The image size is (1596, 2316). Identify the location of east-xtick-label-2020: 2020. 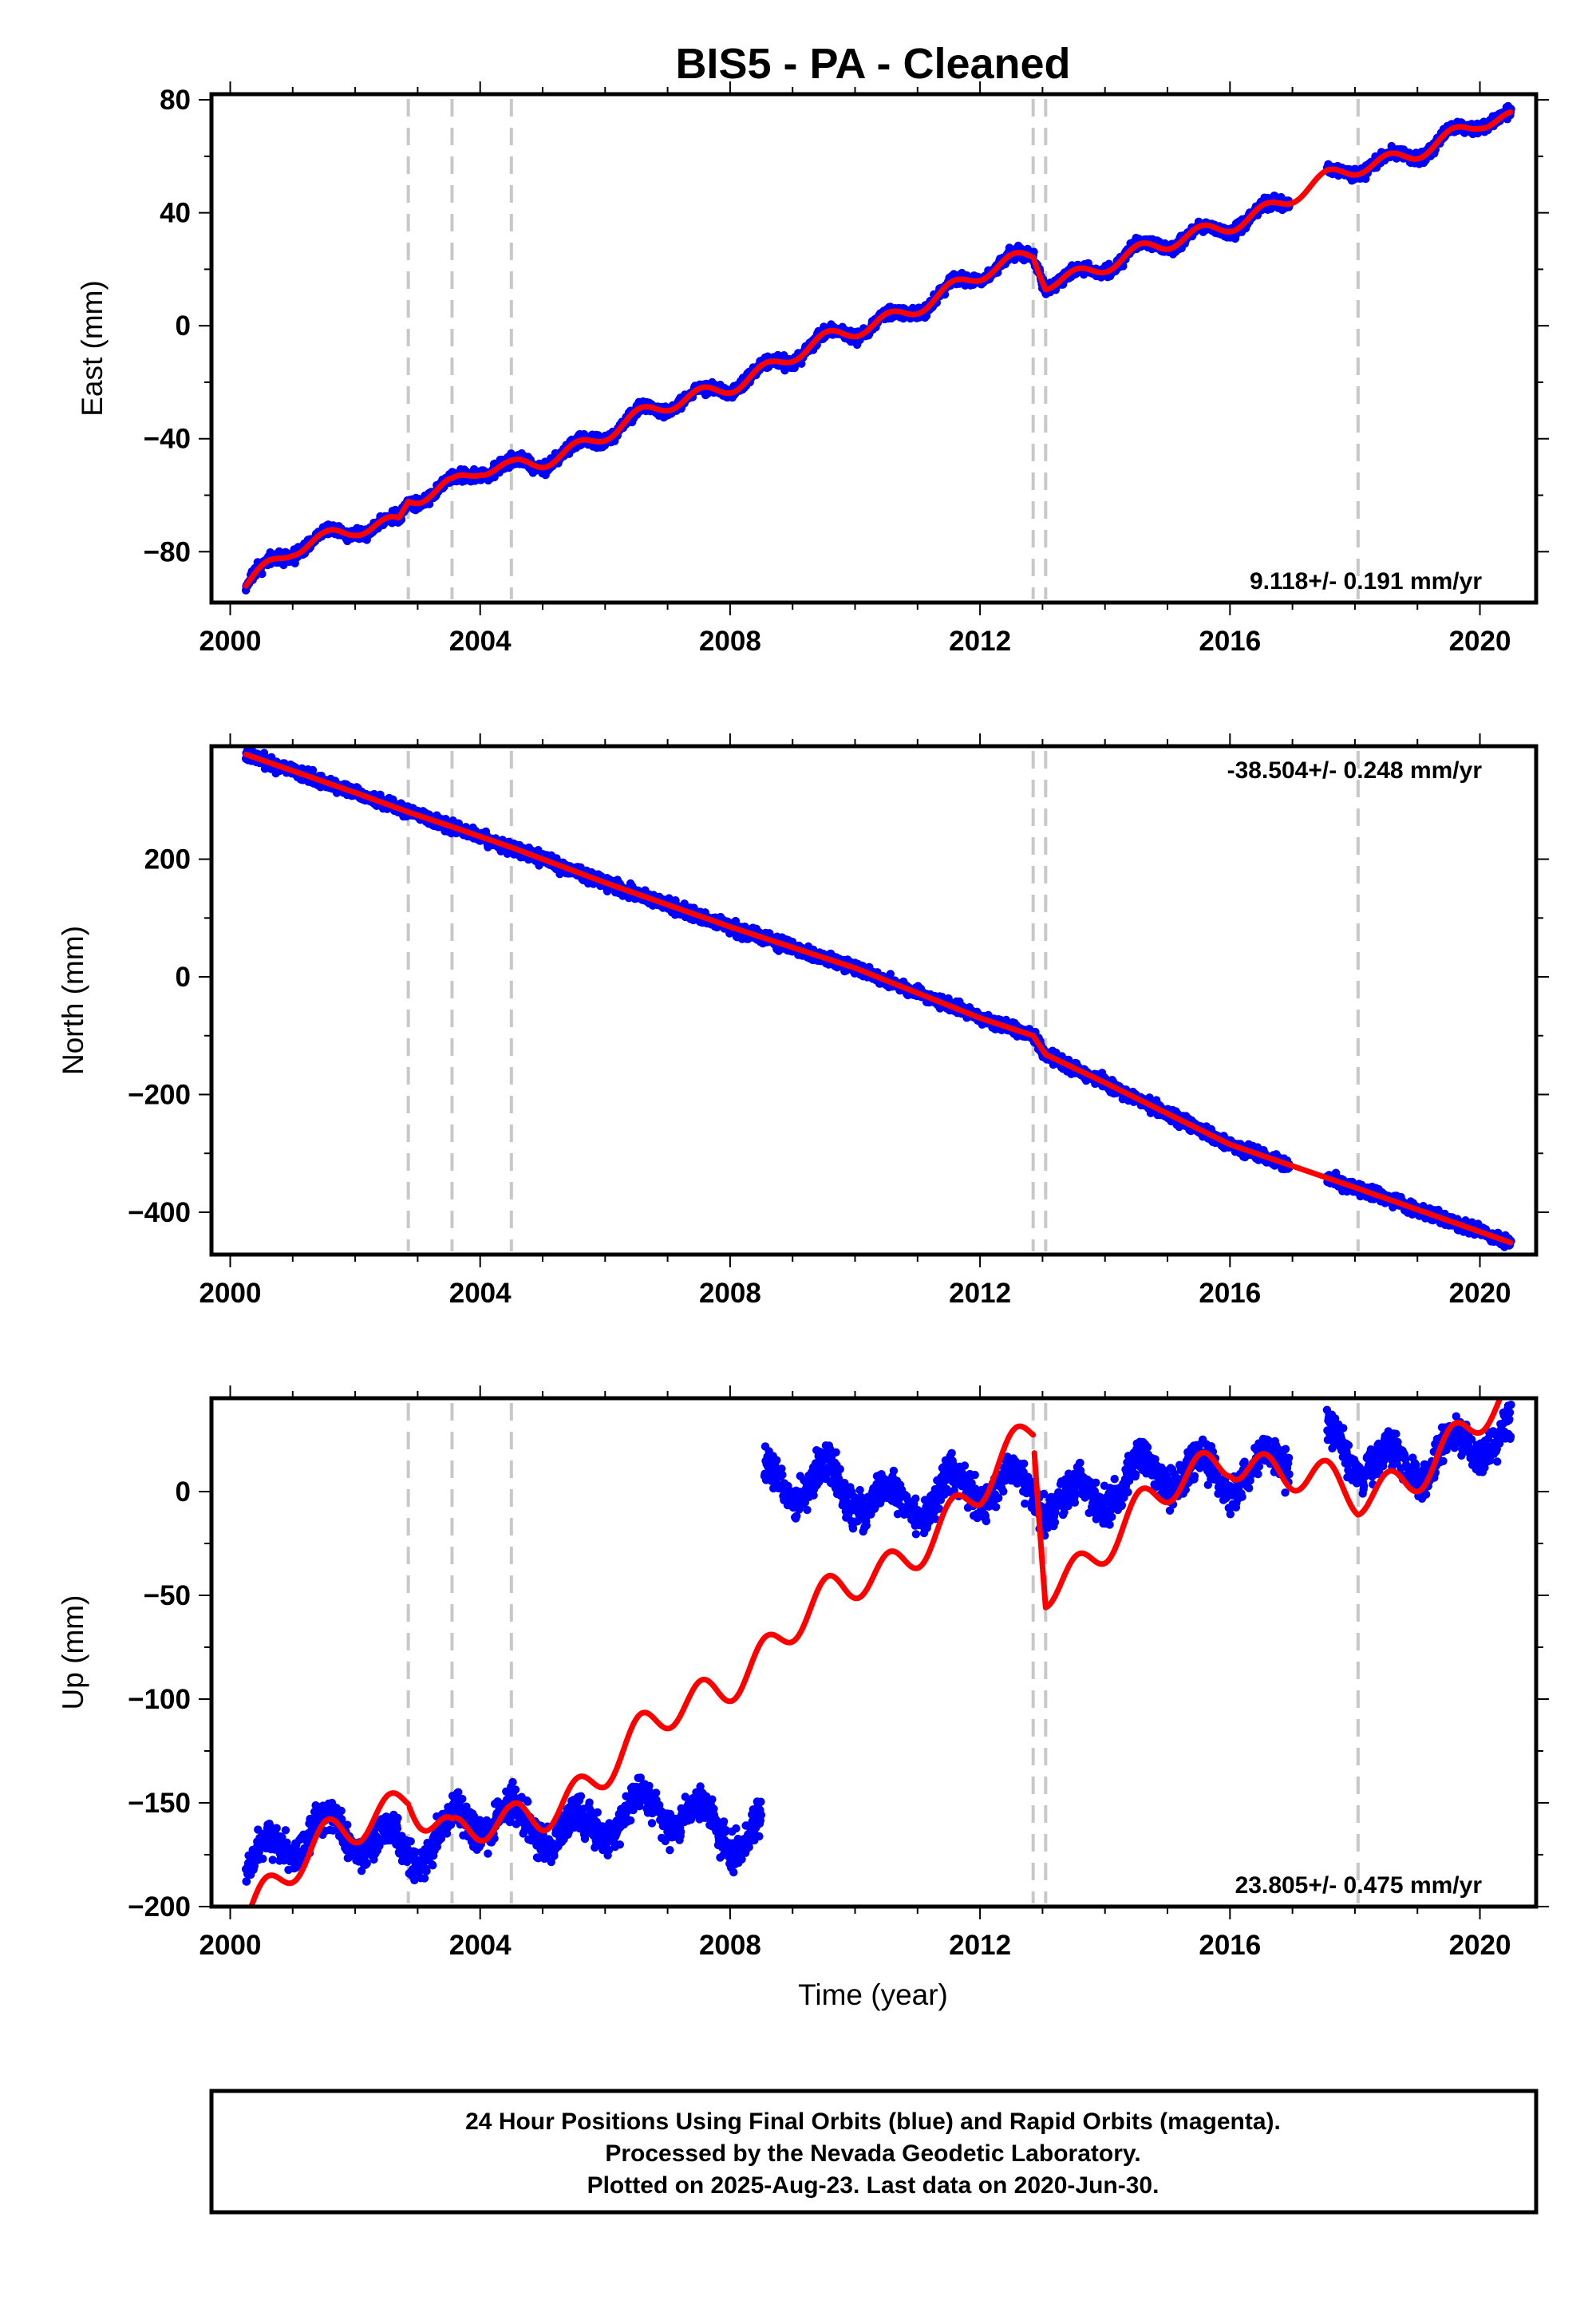
(1480, 641).